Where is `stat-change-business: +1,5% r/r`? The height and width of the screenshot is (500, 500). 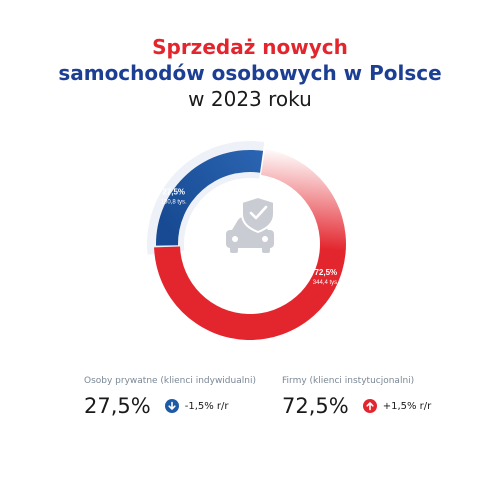 stat-change-business: +1,5% r/r is located at coordinates (407, 406).